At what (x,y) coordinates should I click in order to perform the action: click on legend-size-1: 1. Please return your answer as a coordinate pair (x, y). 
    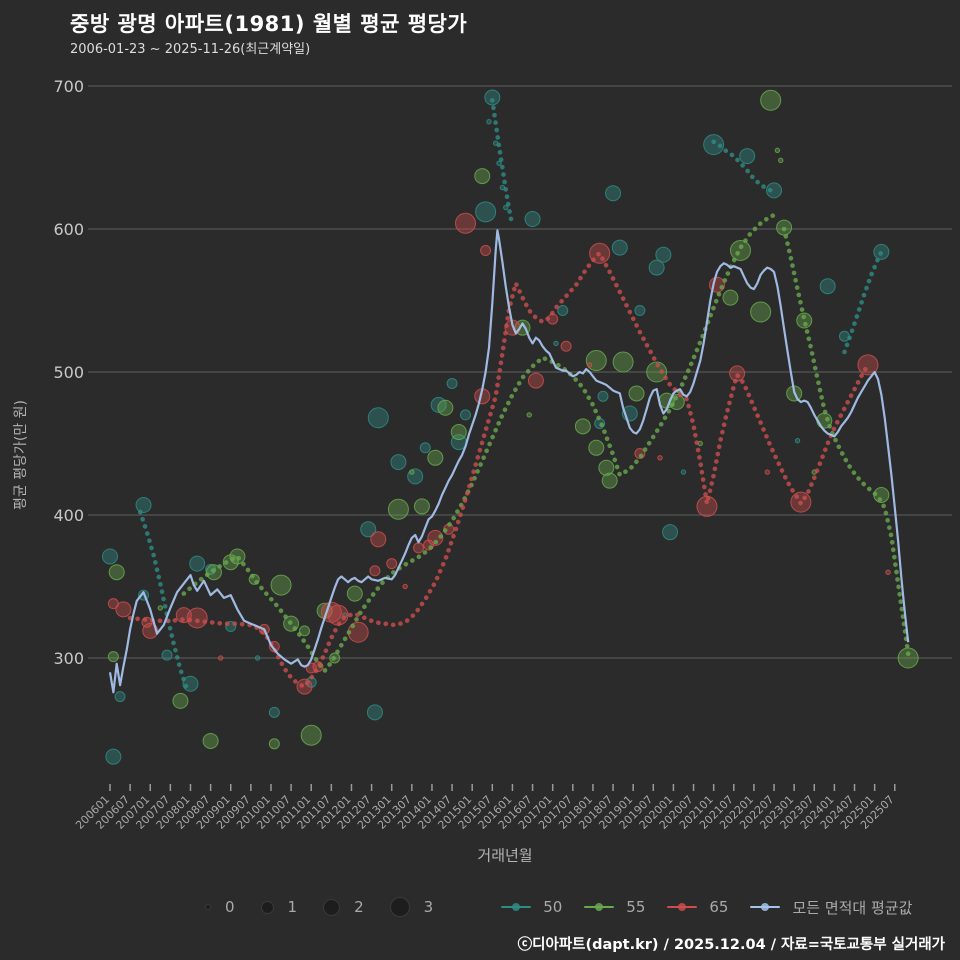
    Looking at the image, I should click on (278, 907).